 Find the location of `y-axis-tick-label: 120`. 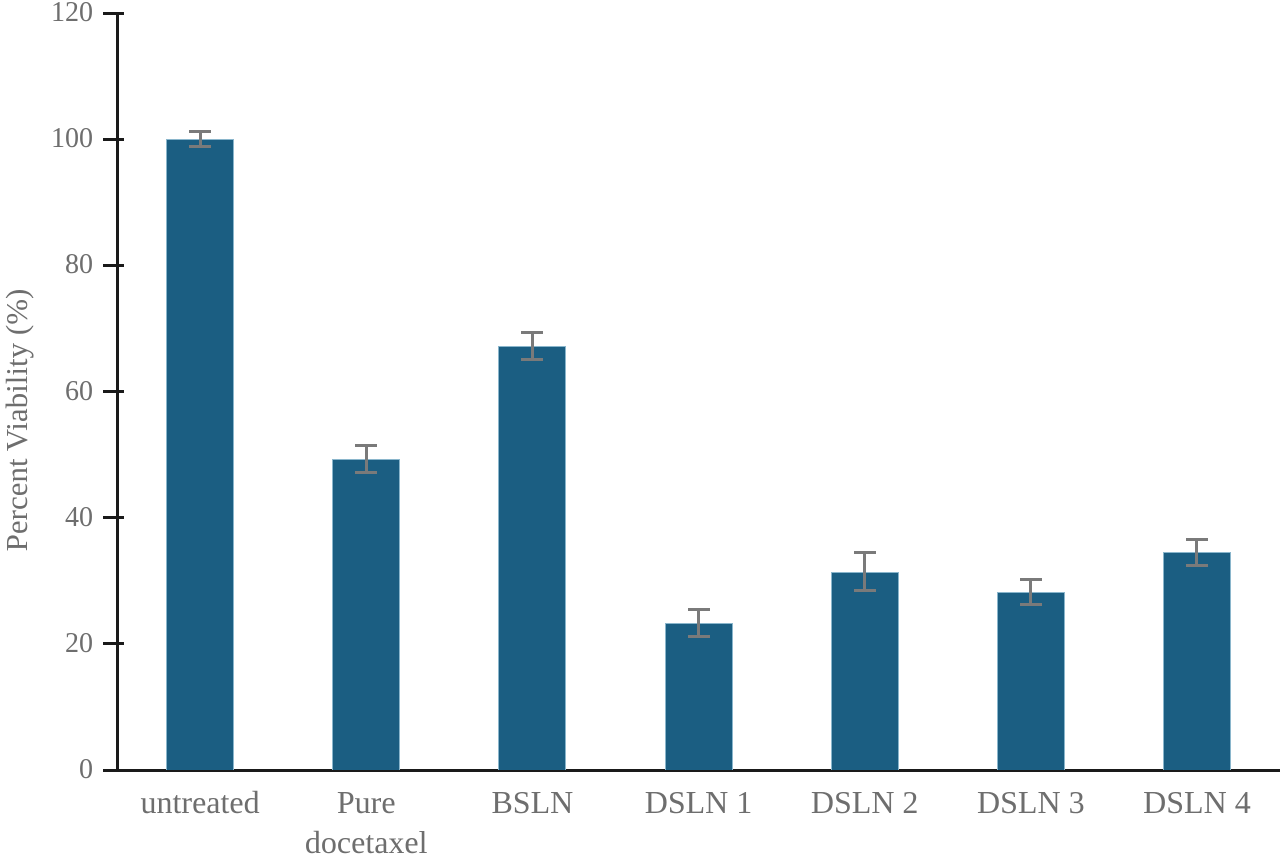

y-axis-tick-label: 120 is located at coordinates (72, 14).